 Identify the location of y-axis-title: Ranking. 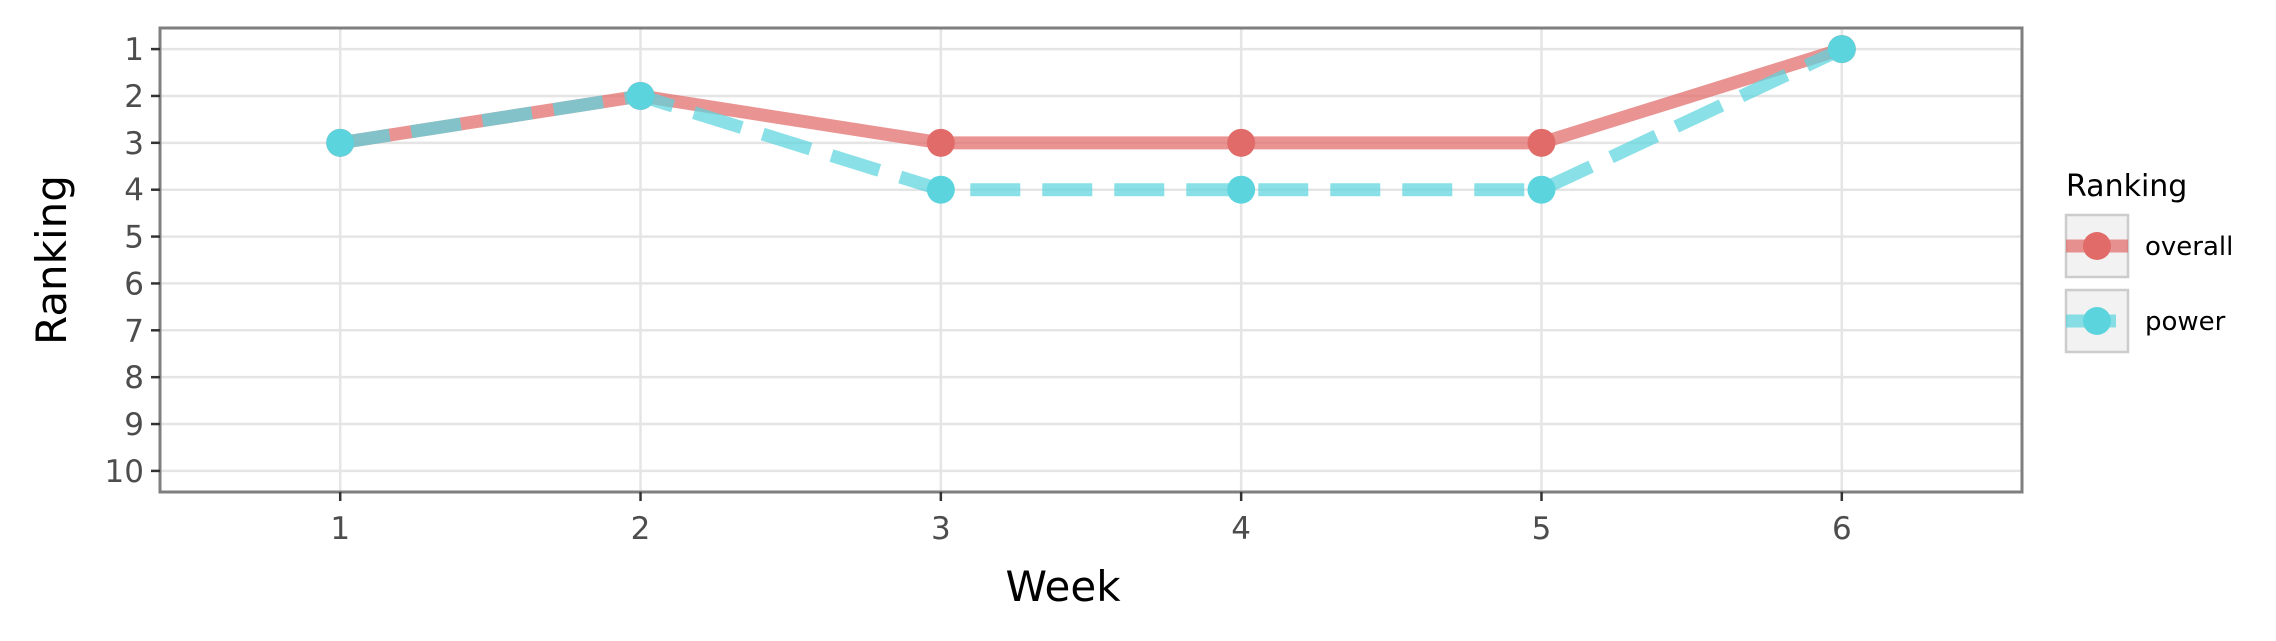
(51, 260).